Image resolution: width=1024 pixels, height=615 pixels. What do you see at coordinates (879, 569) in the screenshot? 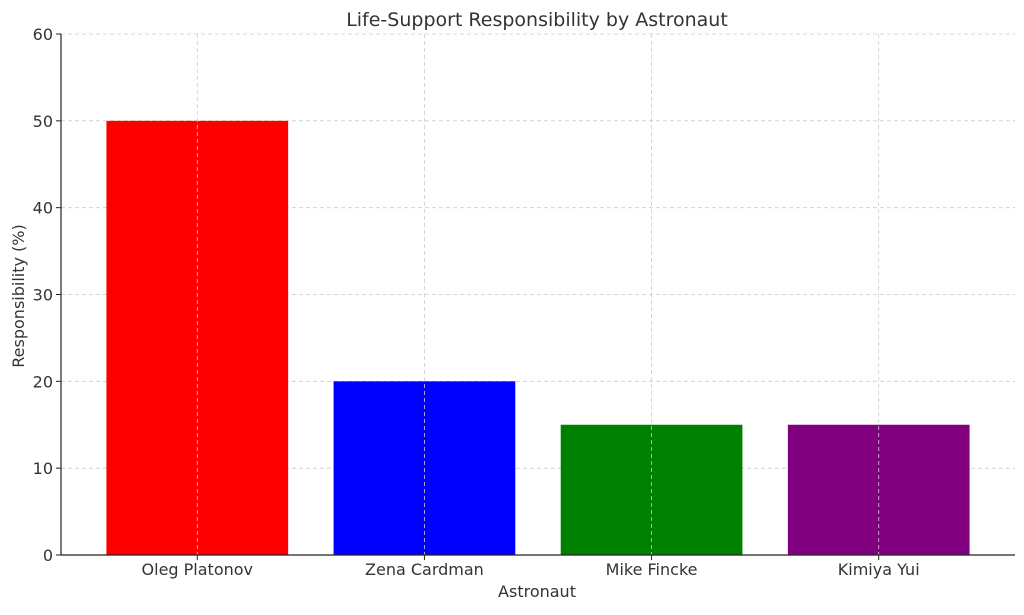
I see `x-tick-label: Kimiya Yui` at bounding box center [879, 569].